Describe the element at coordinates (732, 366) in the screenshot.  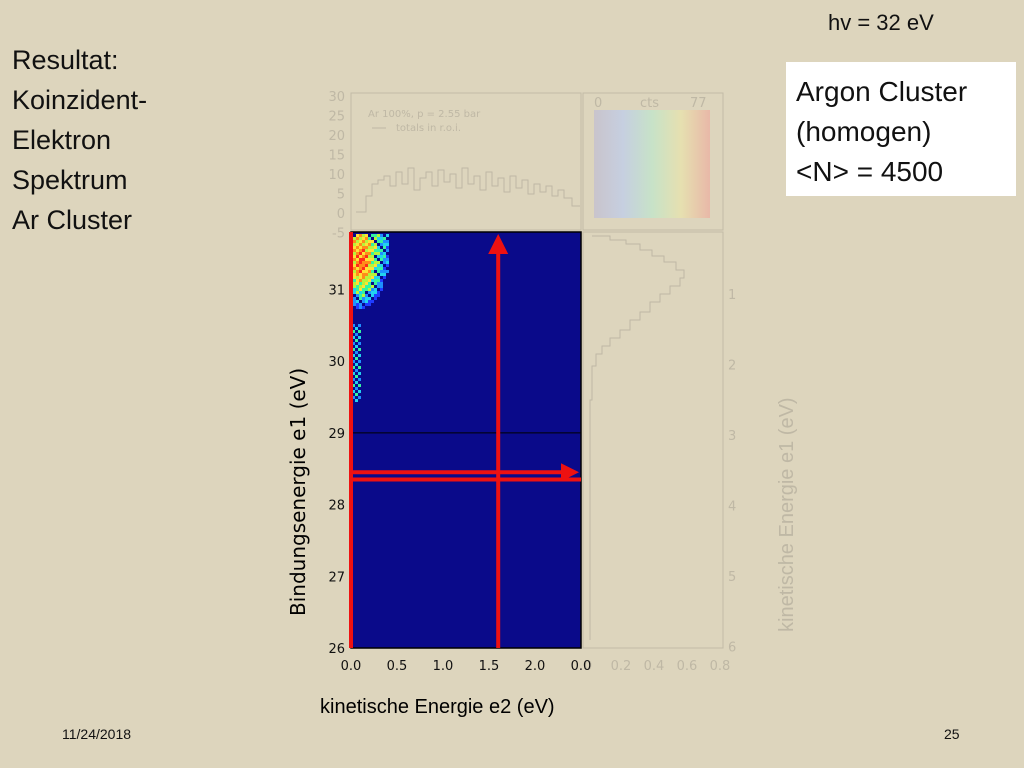
I see `side-y-tick-label: 2` at that location.